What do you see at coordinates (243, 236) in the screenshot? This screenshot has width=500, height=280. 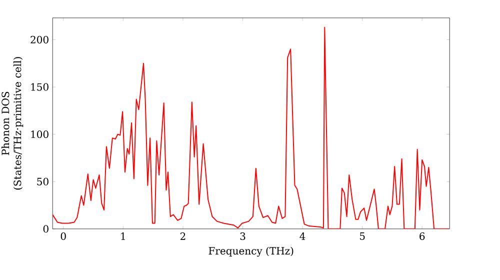 I see `x-tick-label: 3` at bounding box center [243, 236].